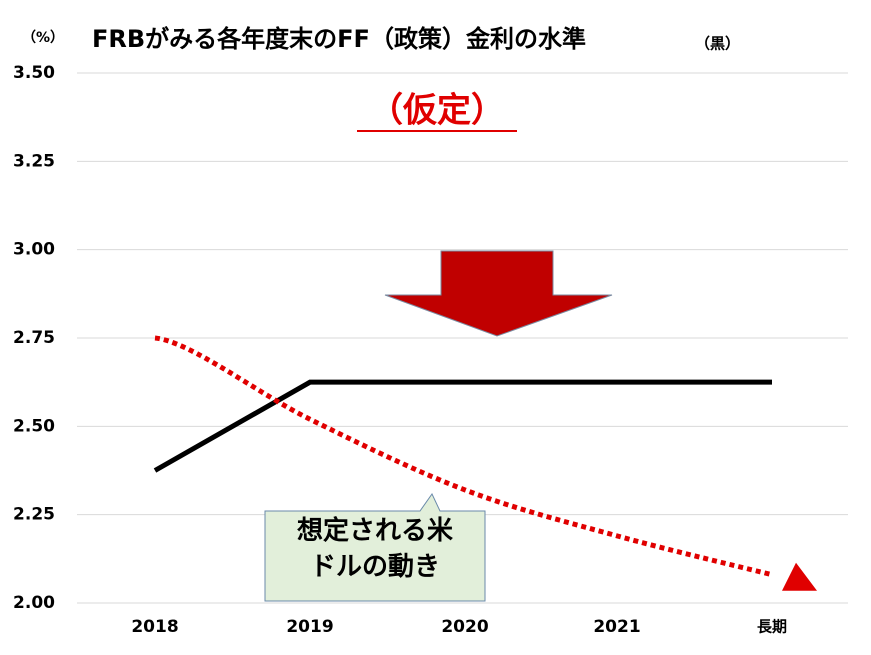 This screenshot has height=655, width=871. Describe the element at coordinates (34, 603) in the screenshot. I see `y-tick-label: 2.00` at that location.